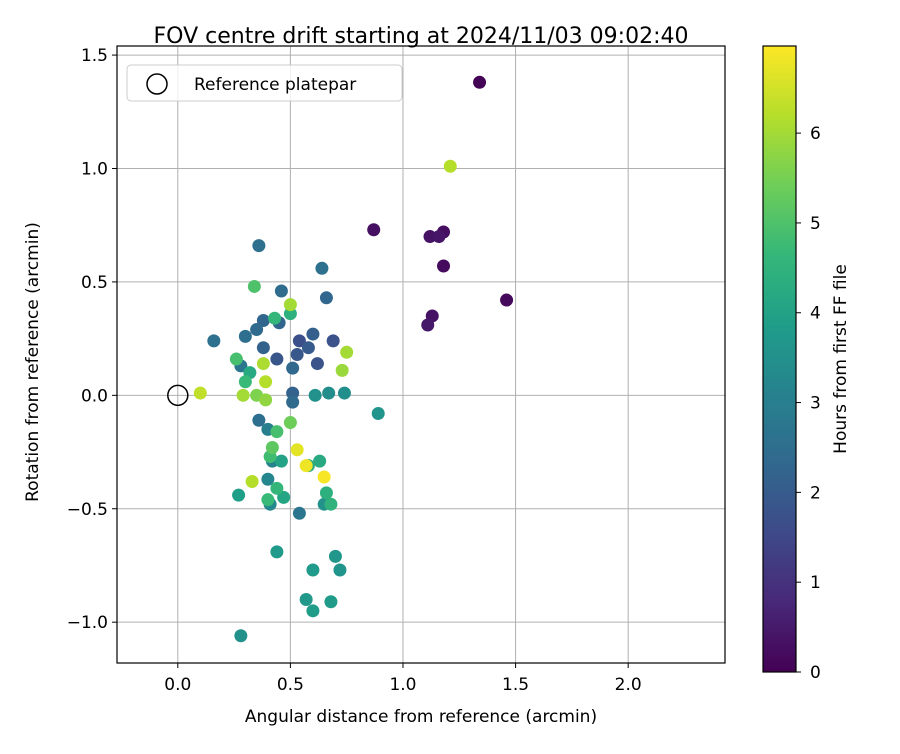  What do you see at coordinates (808, 403) in the screenshot?
I see `colorbar-ticks: 0 1 2 3 4 5 6` at bounding box center [808, 403].